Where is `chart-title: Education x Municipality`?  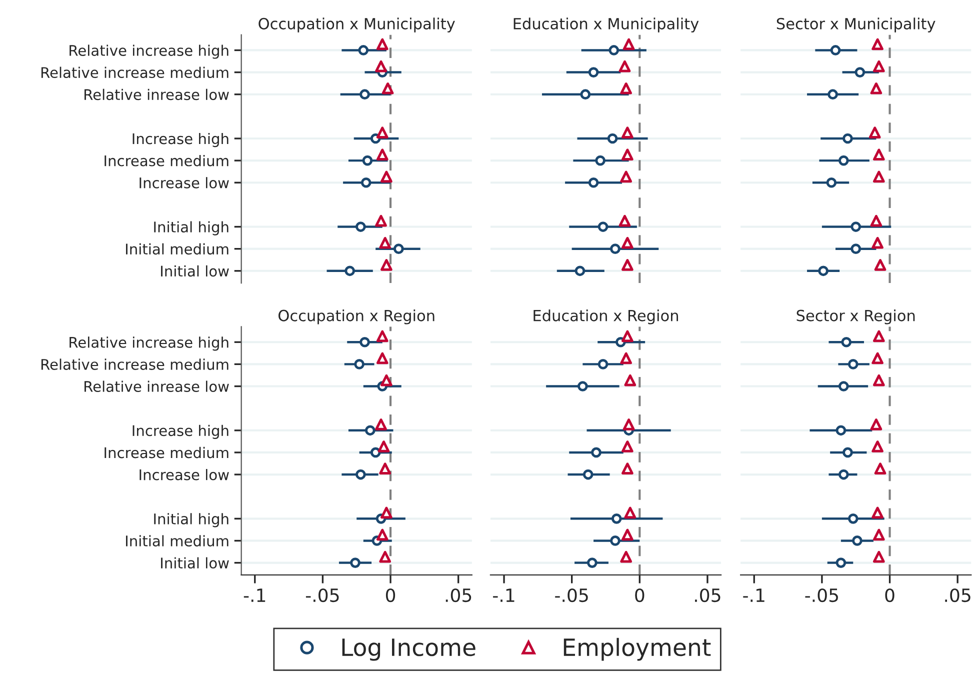
chart-title: Education x Municipality is located at coordinates (606, 25).